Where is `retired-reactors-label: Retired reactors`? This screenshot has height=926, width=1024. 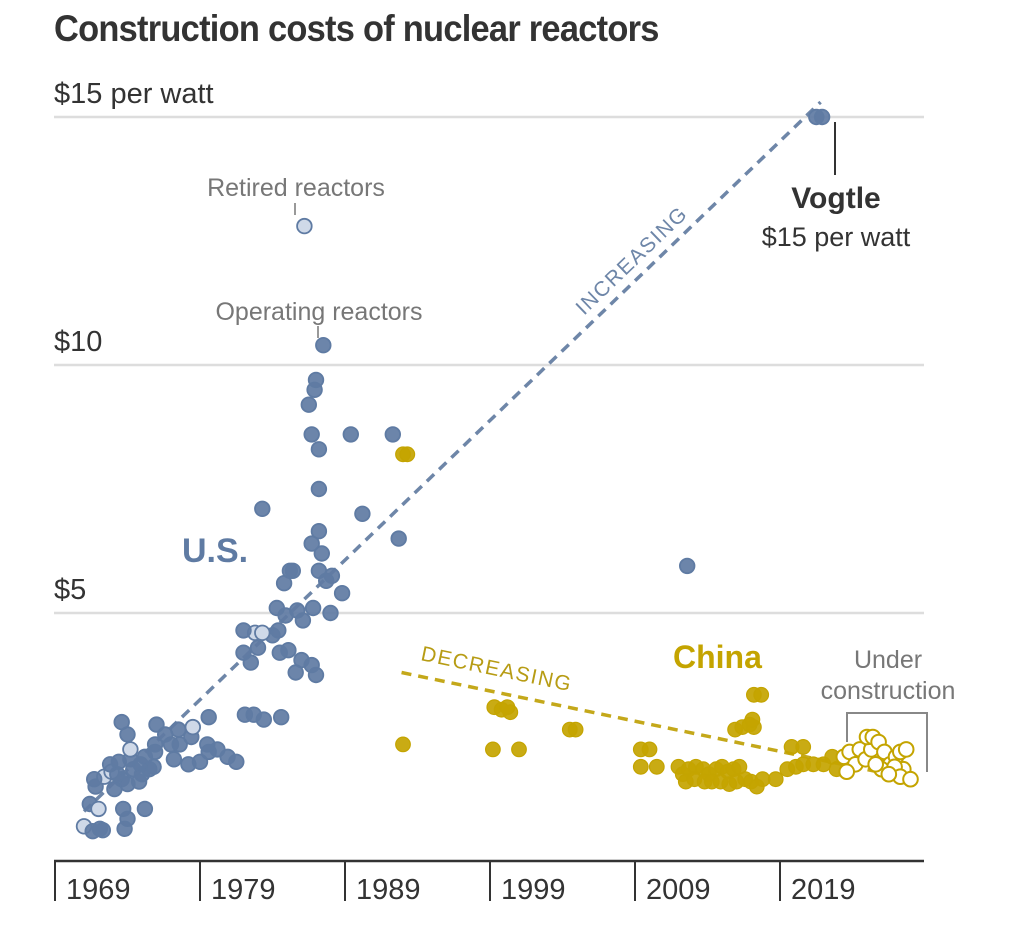
retired-reactors-label: Retired reactors is located at coordinates (296, 188).